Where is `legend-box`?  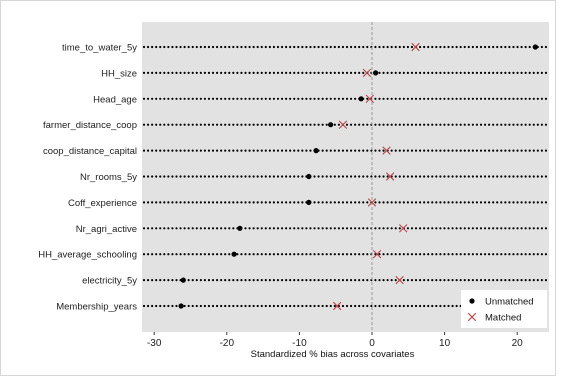
legend-box is located at coordinates (504, 309).